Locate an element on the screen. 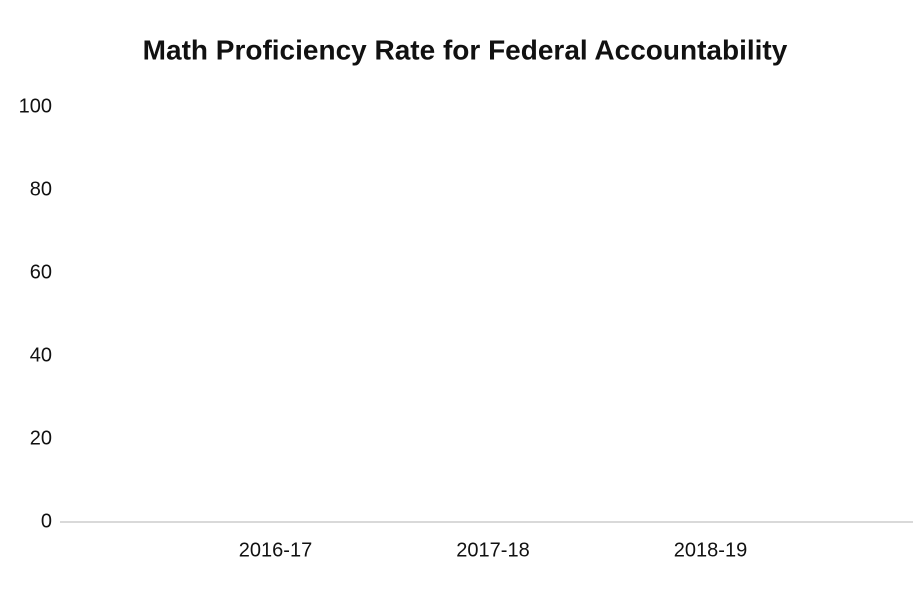  y-tick-label: 0 is located at coordinates (46, 521).